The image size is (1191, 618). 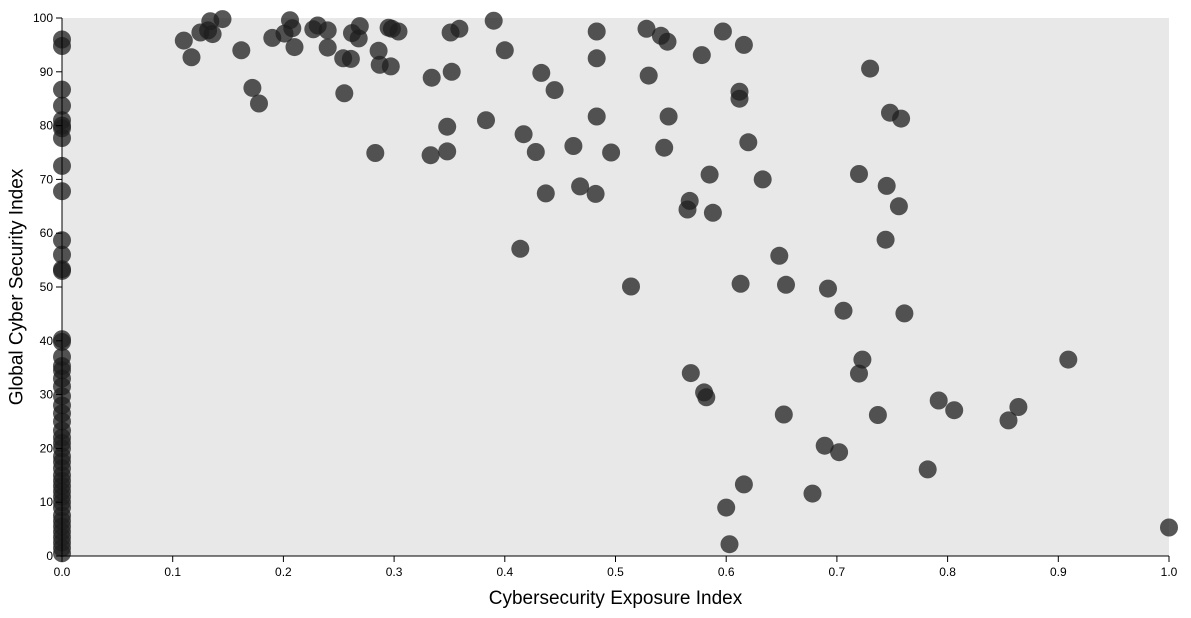 What do you see at coordinates (837, 572) in the screenshot?
I see `x-tick-label-7: 0.7` at bounding box center [837, 572].